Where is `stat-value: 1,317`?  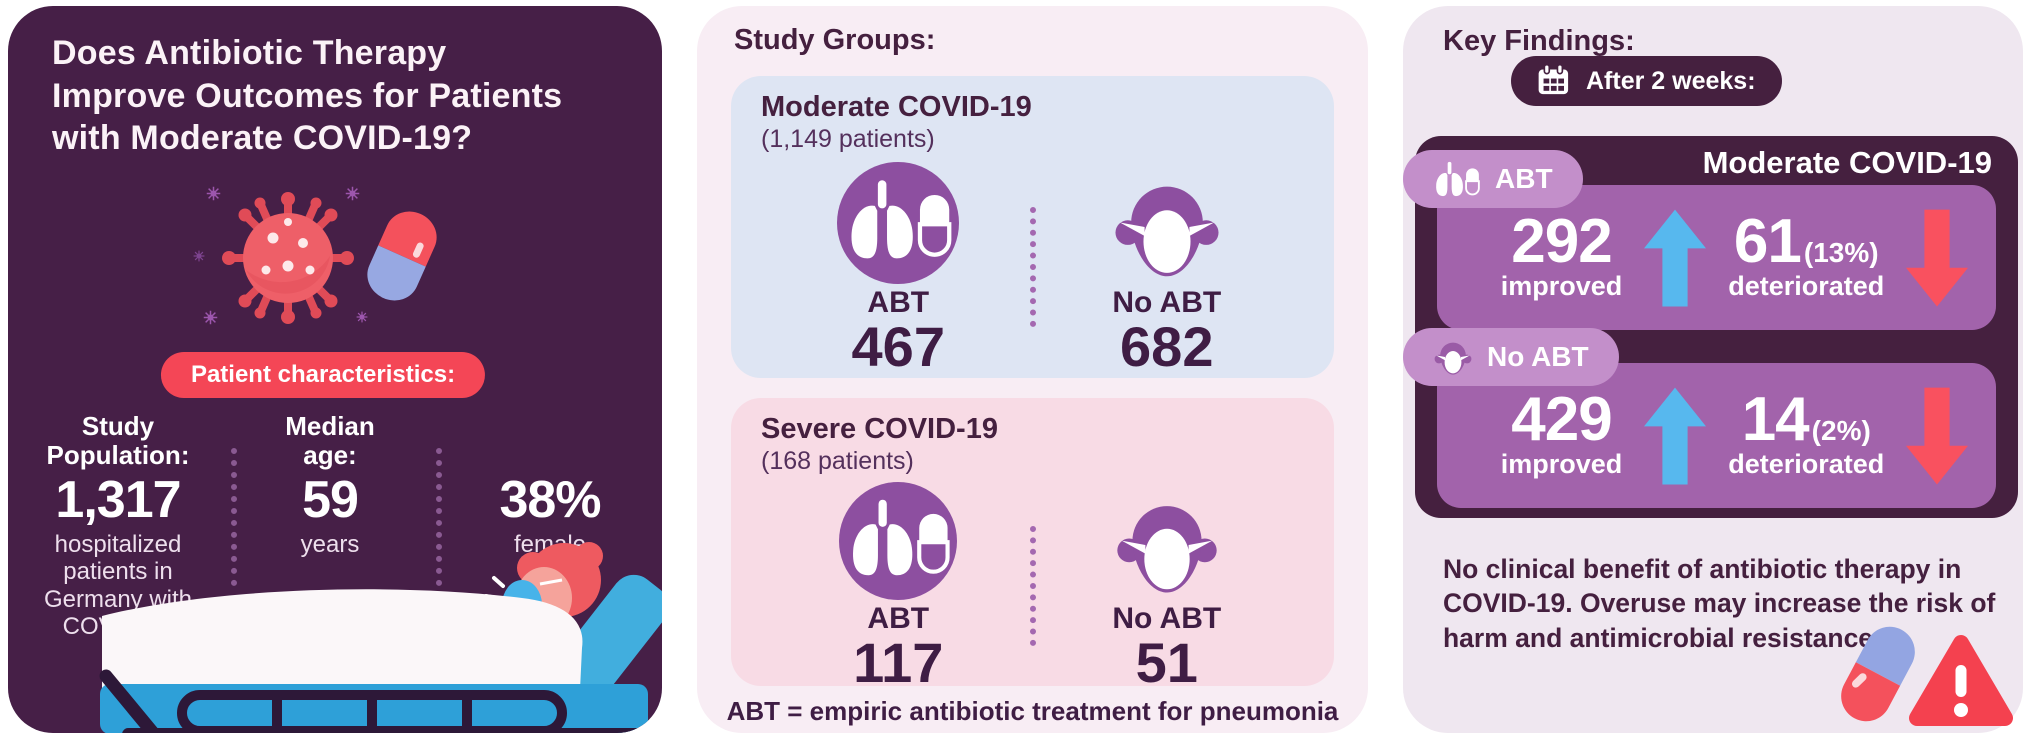
stat-value: 1,317 is located at coordinates (118, 500).